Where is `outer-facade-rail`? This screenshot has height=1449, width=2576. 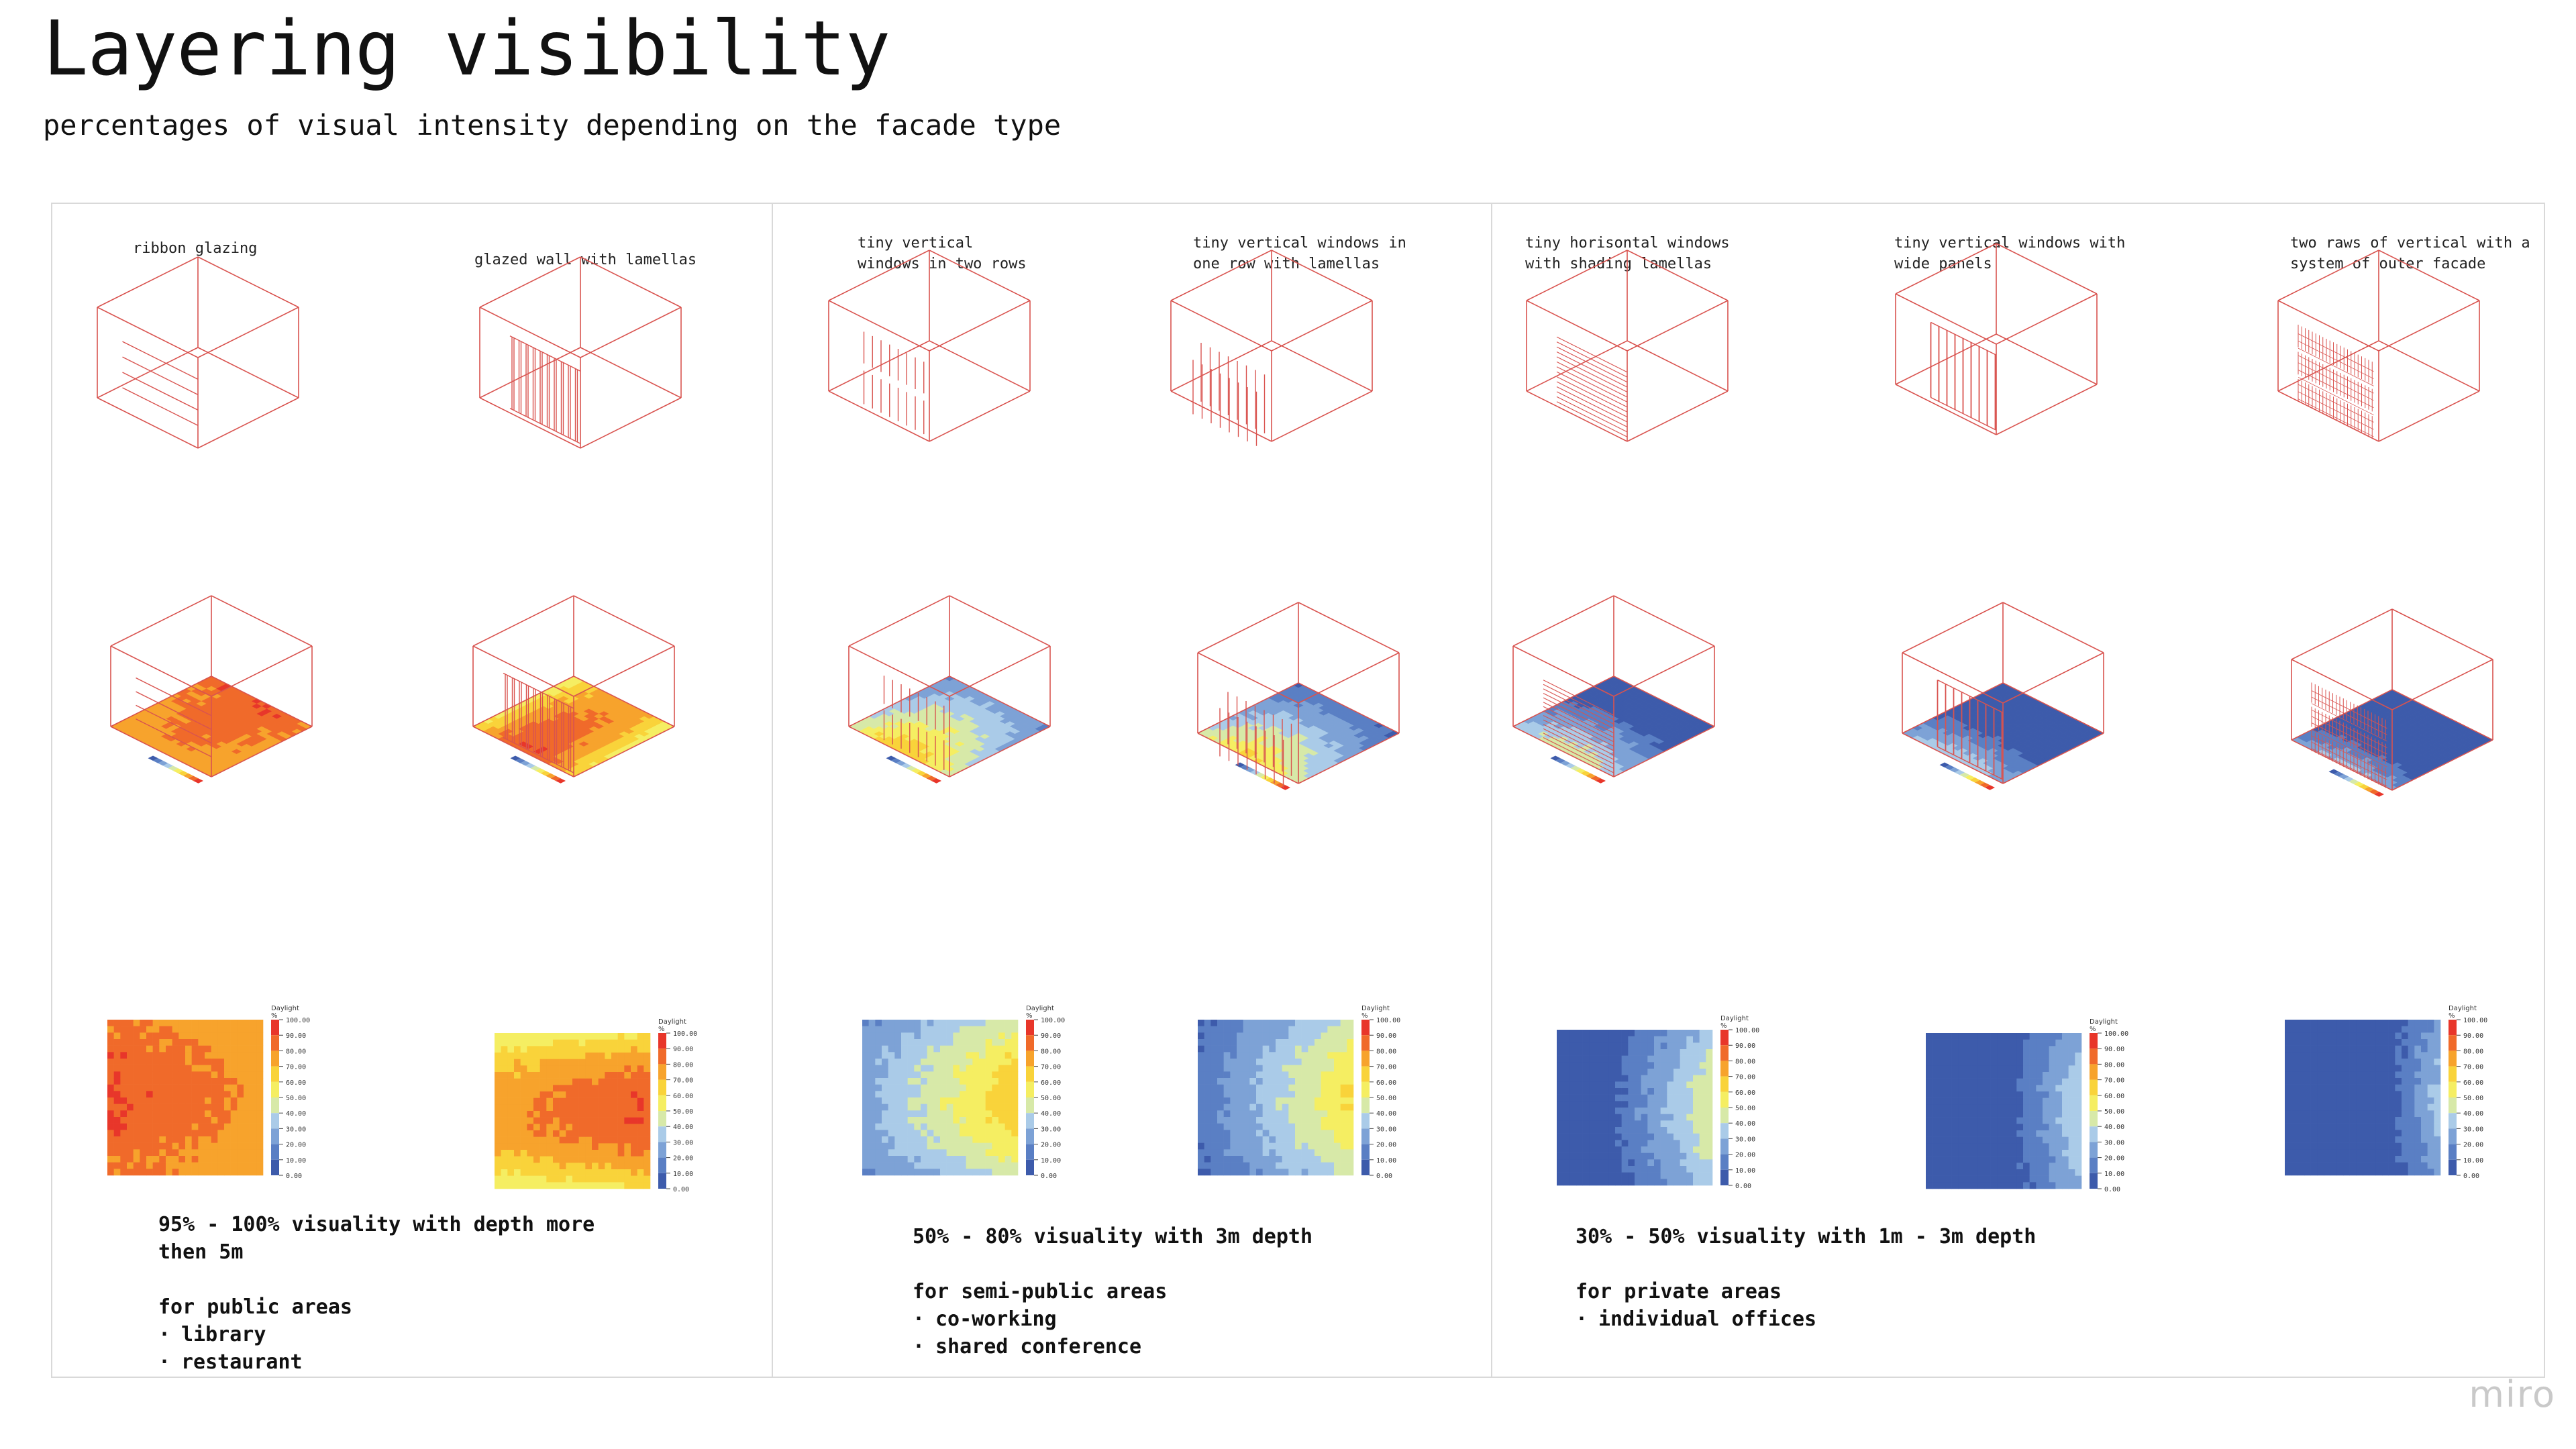 outer-facade-rail is located at coordinates (2336, 417).